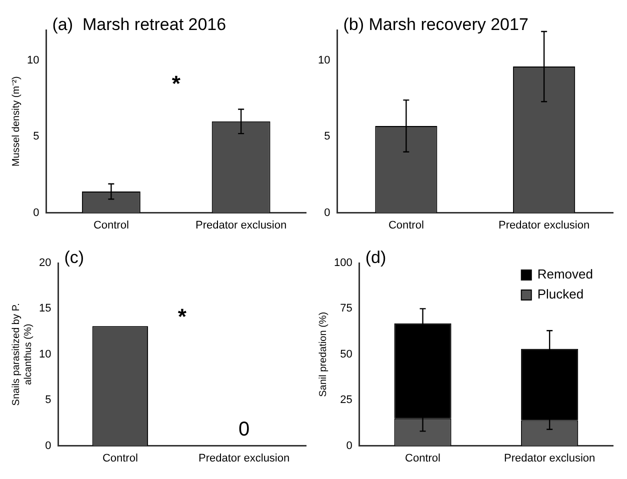 Image resolution: width=627 pixels, height=479 pixels. Describe the element at coordinates (45, 263) in the screenshot. I see `y-tick-label: 20` at that location.